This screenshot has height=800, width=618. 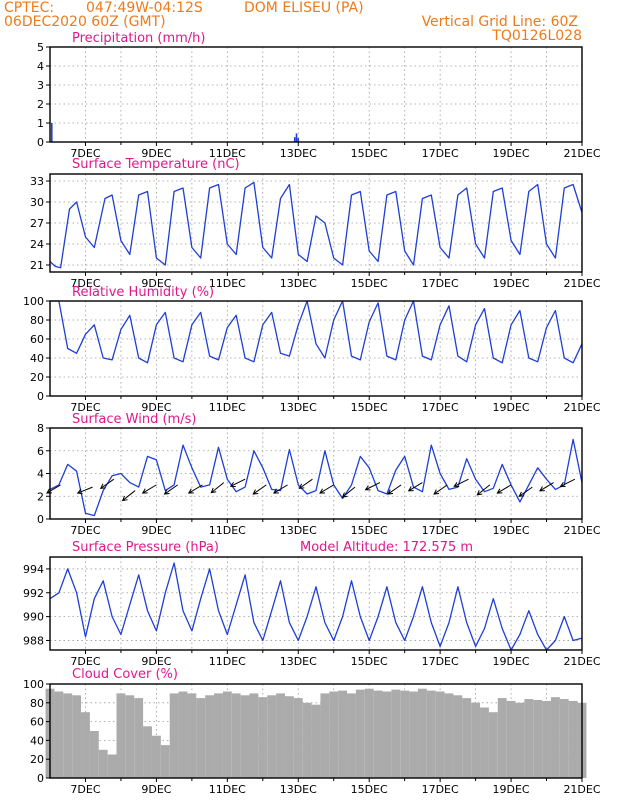 I want to click on y-tick-label: 990, so click(x=33, y=617).